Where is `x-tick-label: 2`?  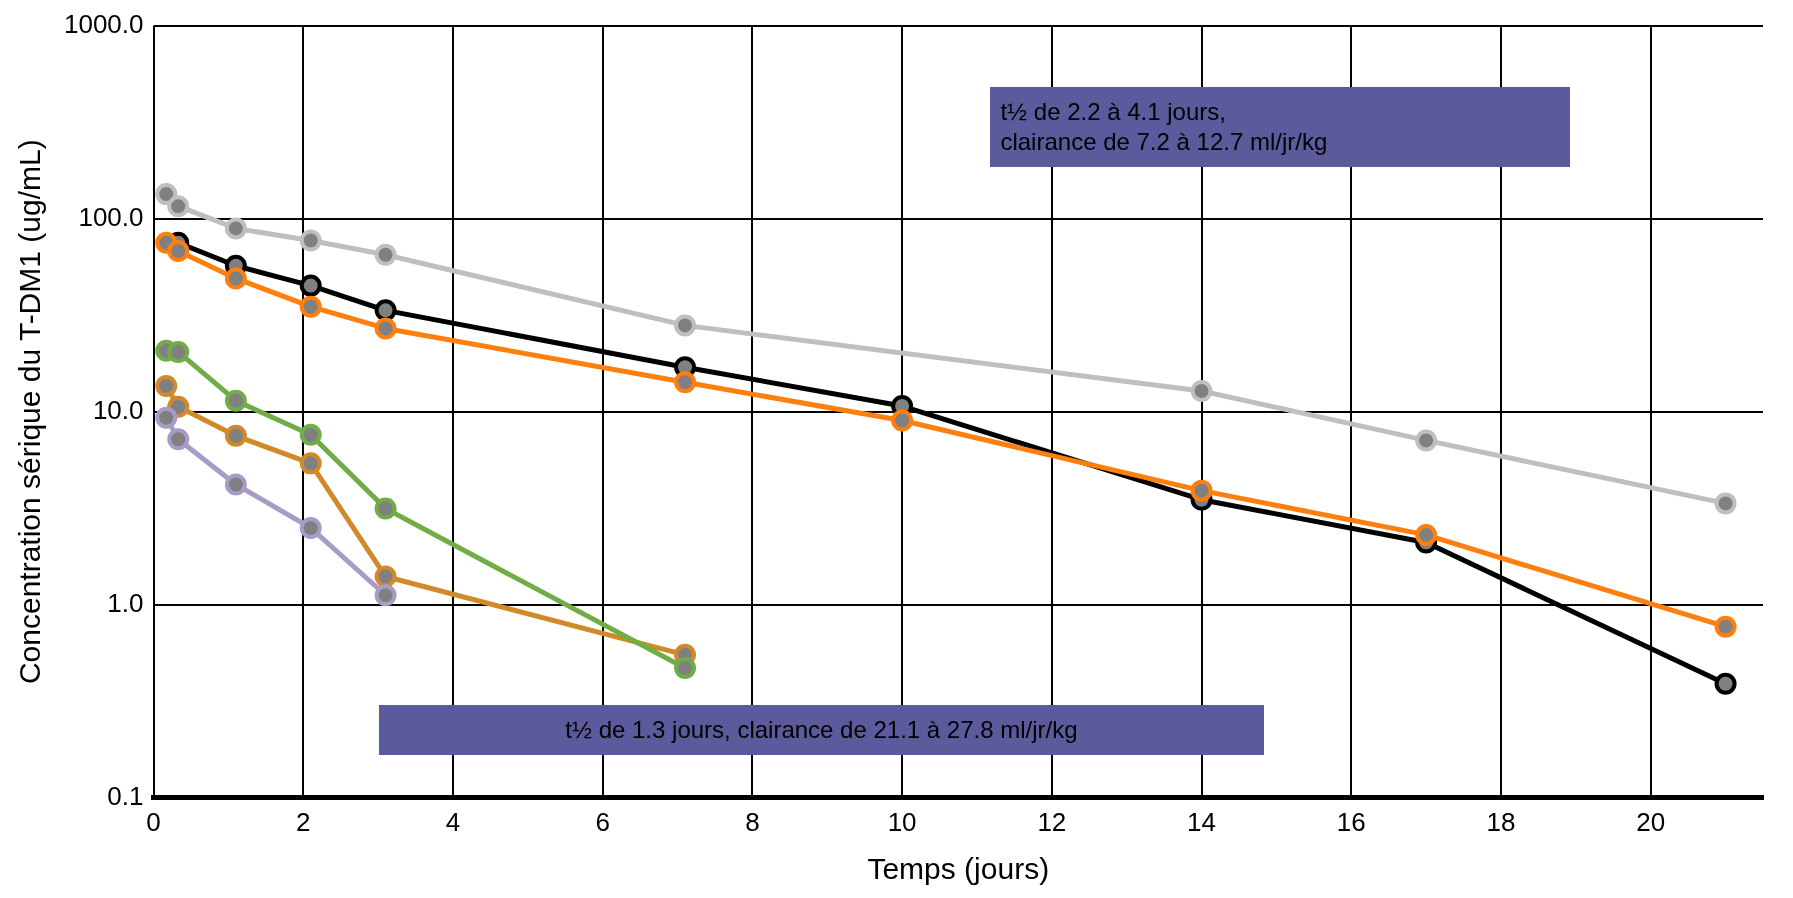 x-tick-label: 2 is located at coordinates (303, 821).